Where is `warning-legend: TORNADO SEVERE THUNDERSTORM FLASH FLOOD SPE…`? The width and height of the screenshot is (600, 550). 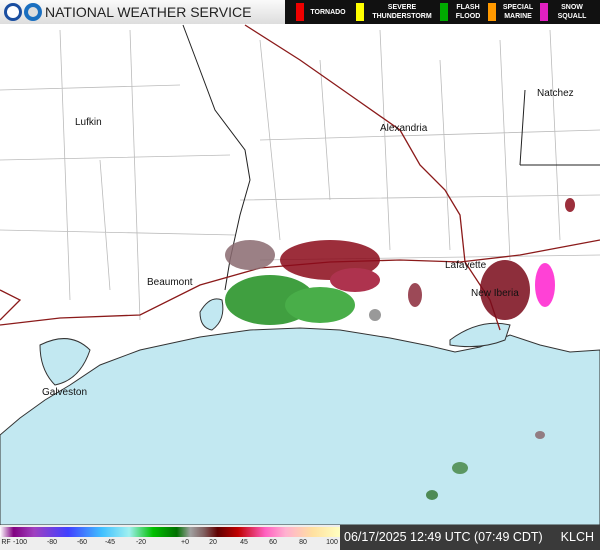 warning-legend: TORNADO SEVERE THUNDERSTORM FLASH FLOOD SPE… is located at coordinates (442, 12).